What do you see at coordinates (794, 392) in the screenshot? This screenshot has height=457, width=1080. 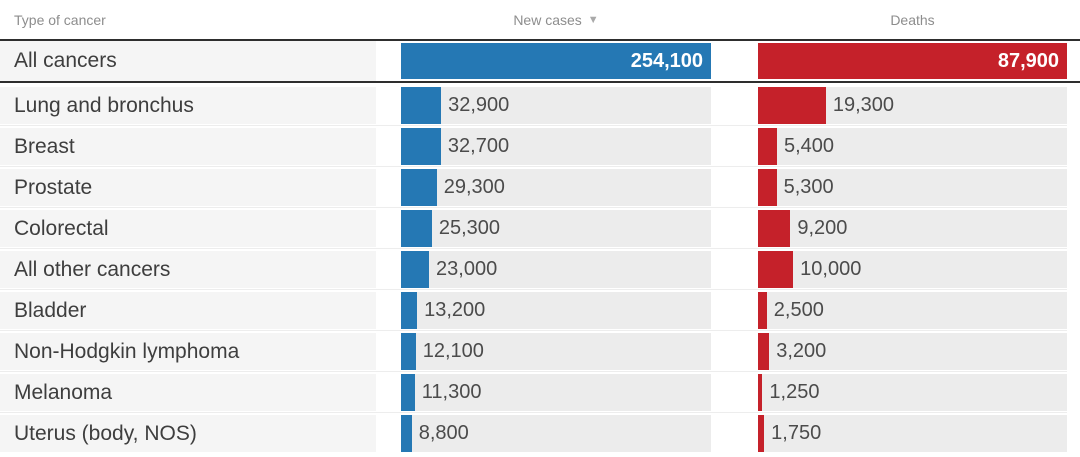 I see `deaths-value: 1,250` at bounding box center [794, 392].